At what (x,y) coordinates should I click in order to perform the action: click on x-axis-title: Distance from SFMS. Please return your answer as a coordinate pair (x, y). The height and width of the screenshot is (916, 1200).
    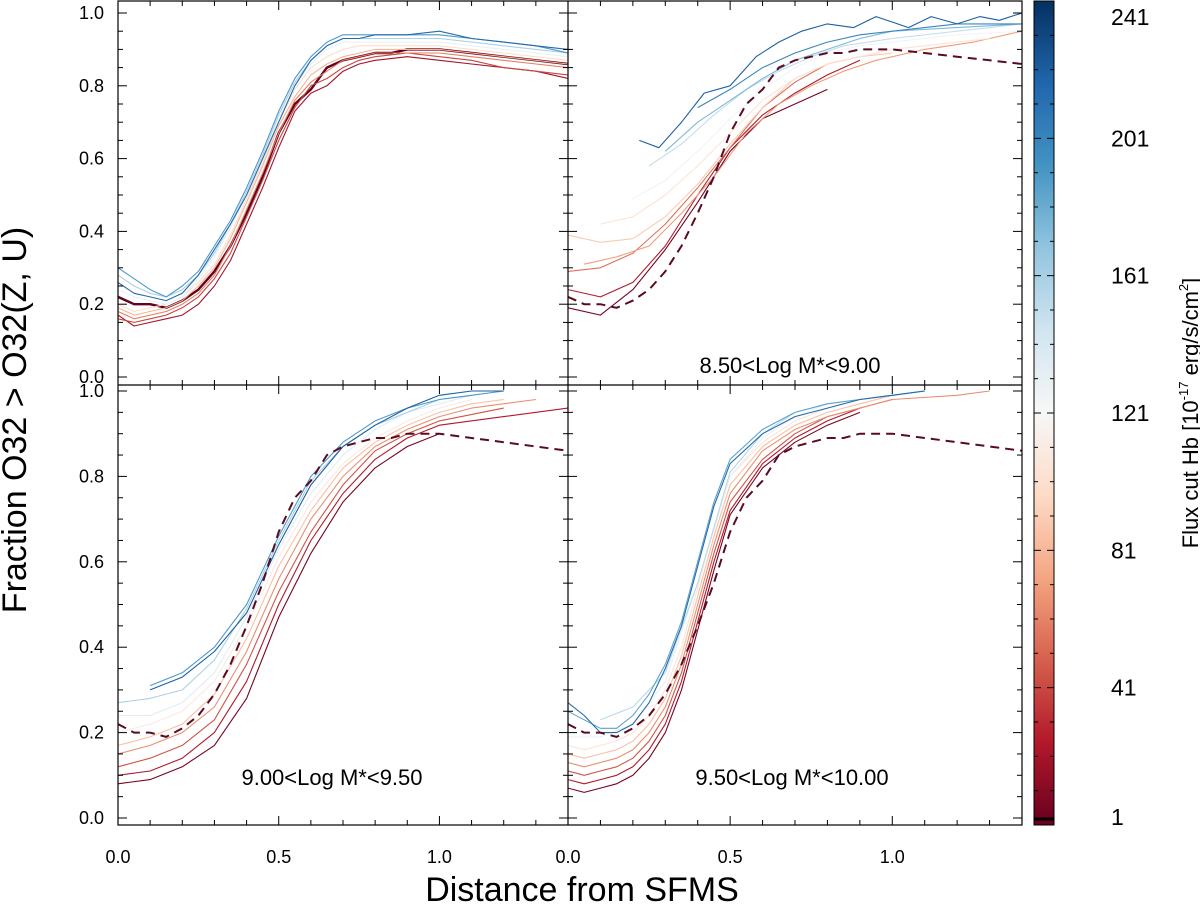
    Looking at the image, I should click on (582, 890).